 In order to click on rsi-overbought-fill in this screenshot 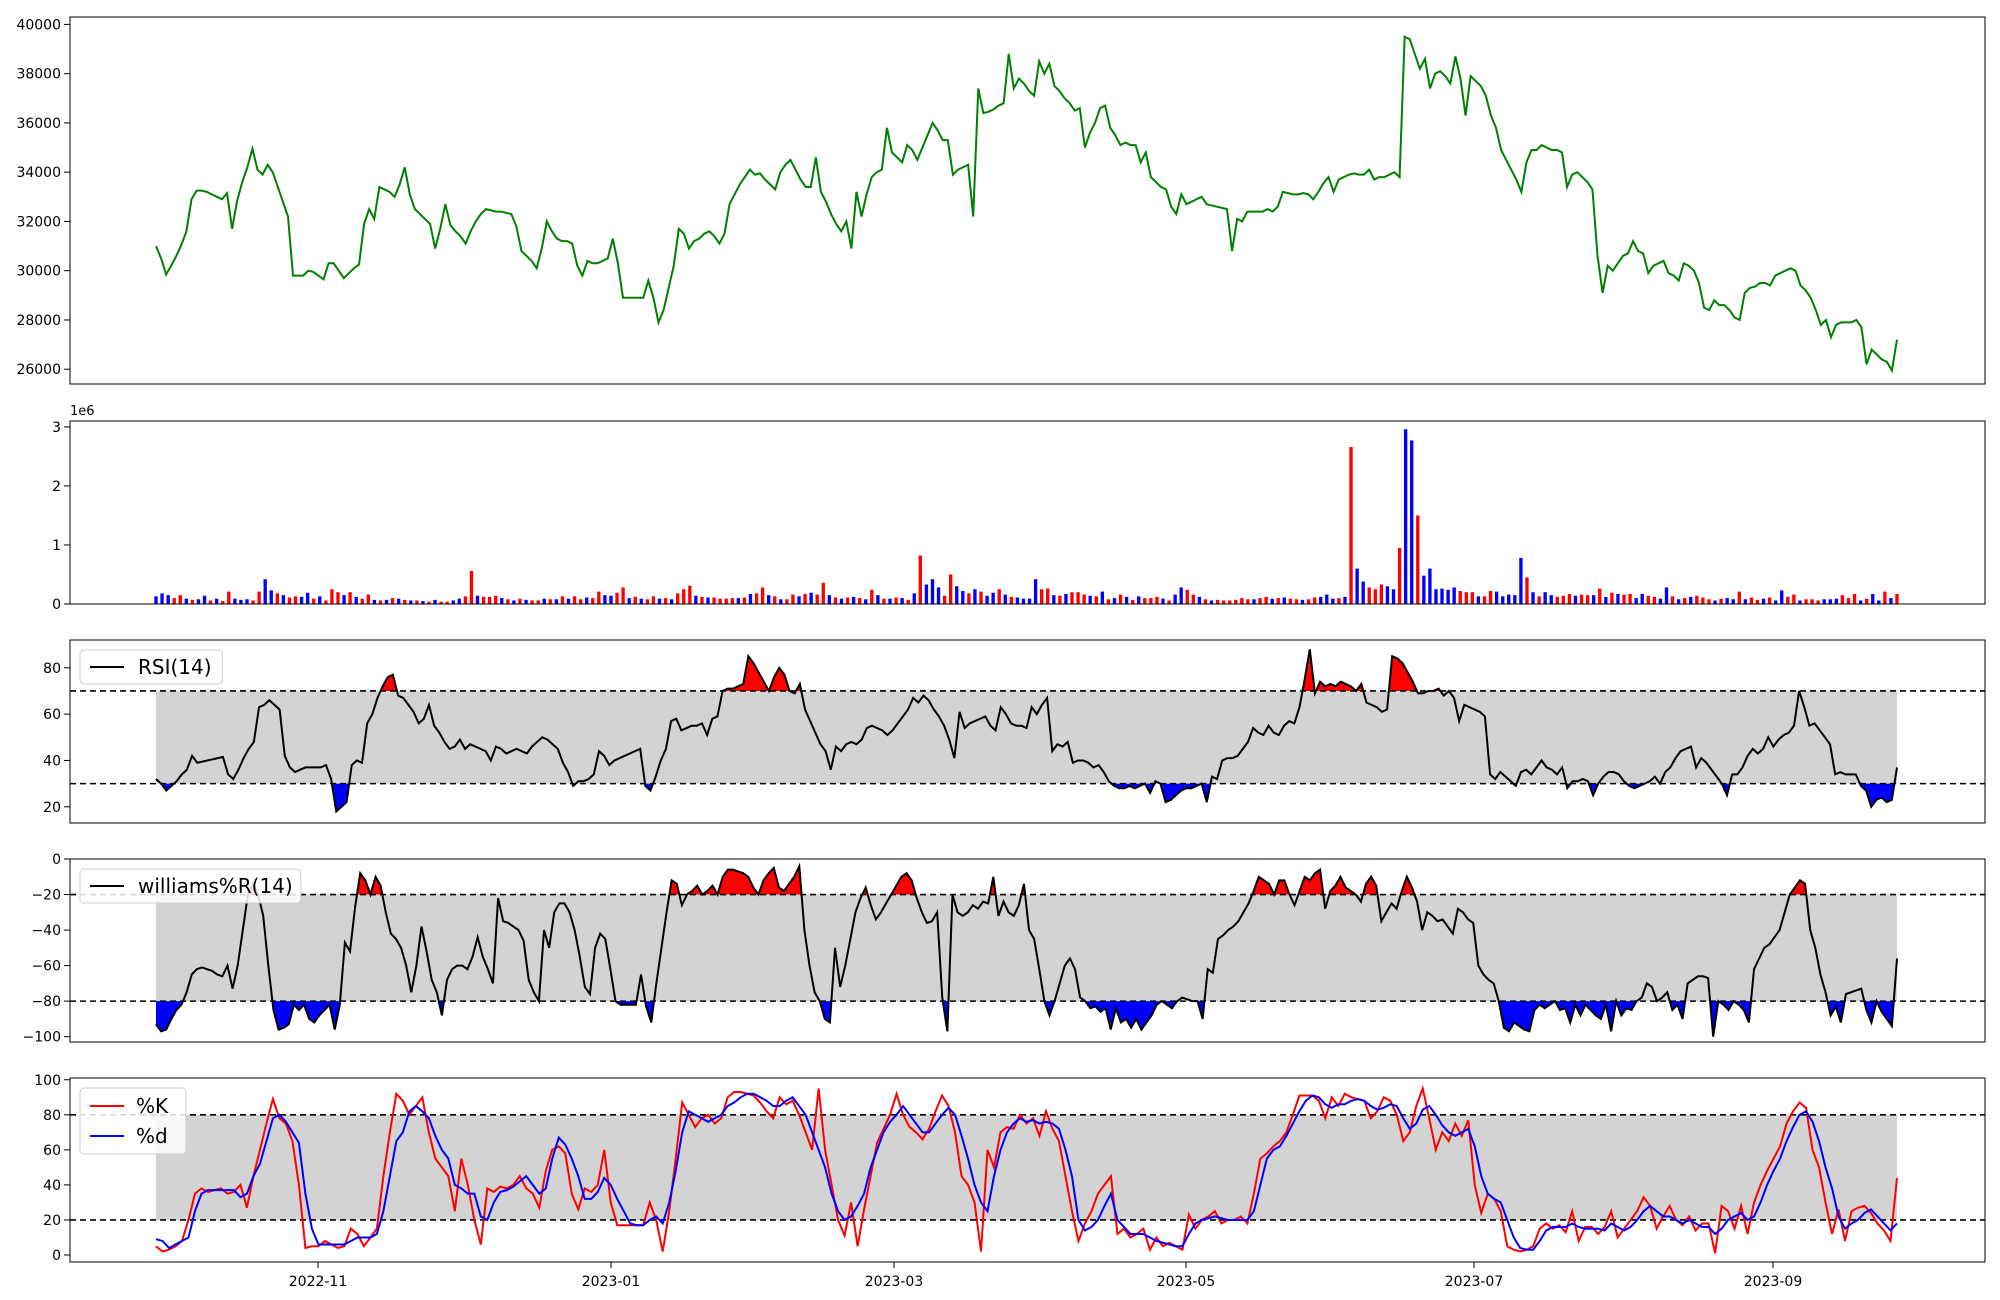, I will do `click(1402, 673)`.